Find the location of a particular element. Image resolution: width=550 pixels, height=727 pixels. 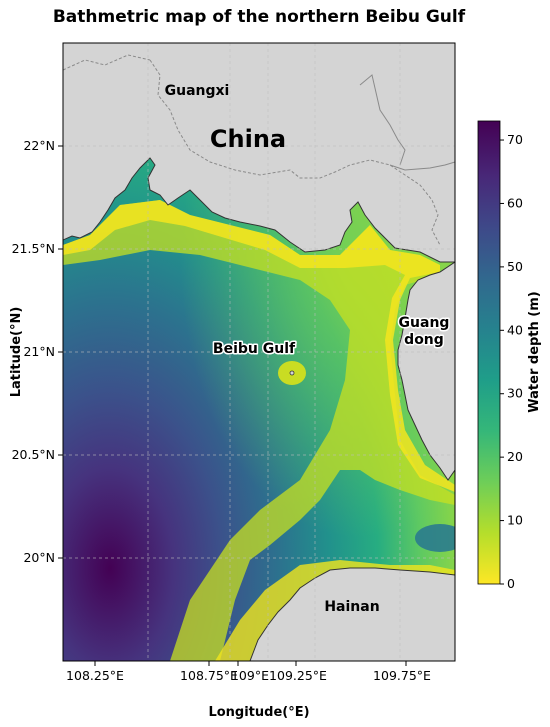

colorbar: 0 10 20 30 40 50 60 70 Water depth (m) is located at coordinates (509, 355).